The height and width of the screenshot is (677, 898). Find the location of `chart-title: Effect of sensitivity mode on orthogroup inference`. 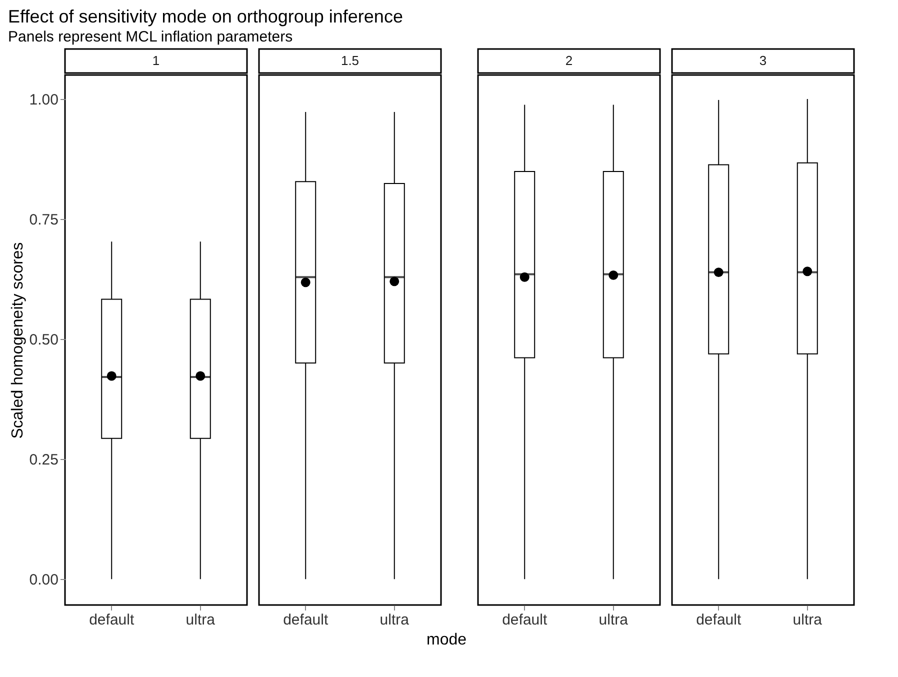

chart-title: Effect of sensitivity mode on orthogroup inference is located at coordinates (205, 16).